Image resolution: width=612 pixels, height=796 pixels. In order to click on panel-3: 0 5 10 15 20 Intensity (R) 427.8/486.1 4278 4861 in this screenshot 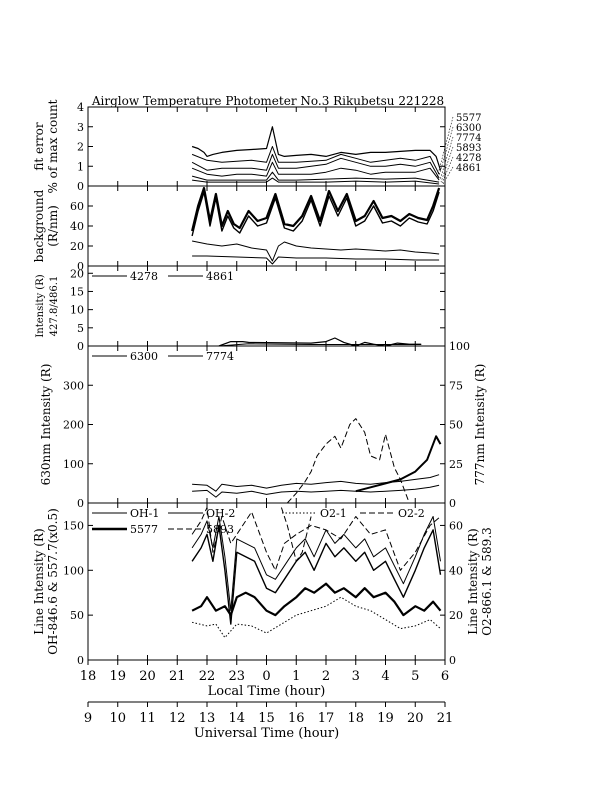, I will do `click(240, 309)`.